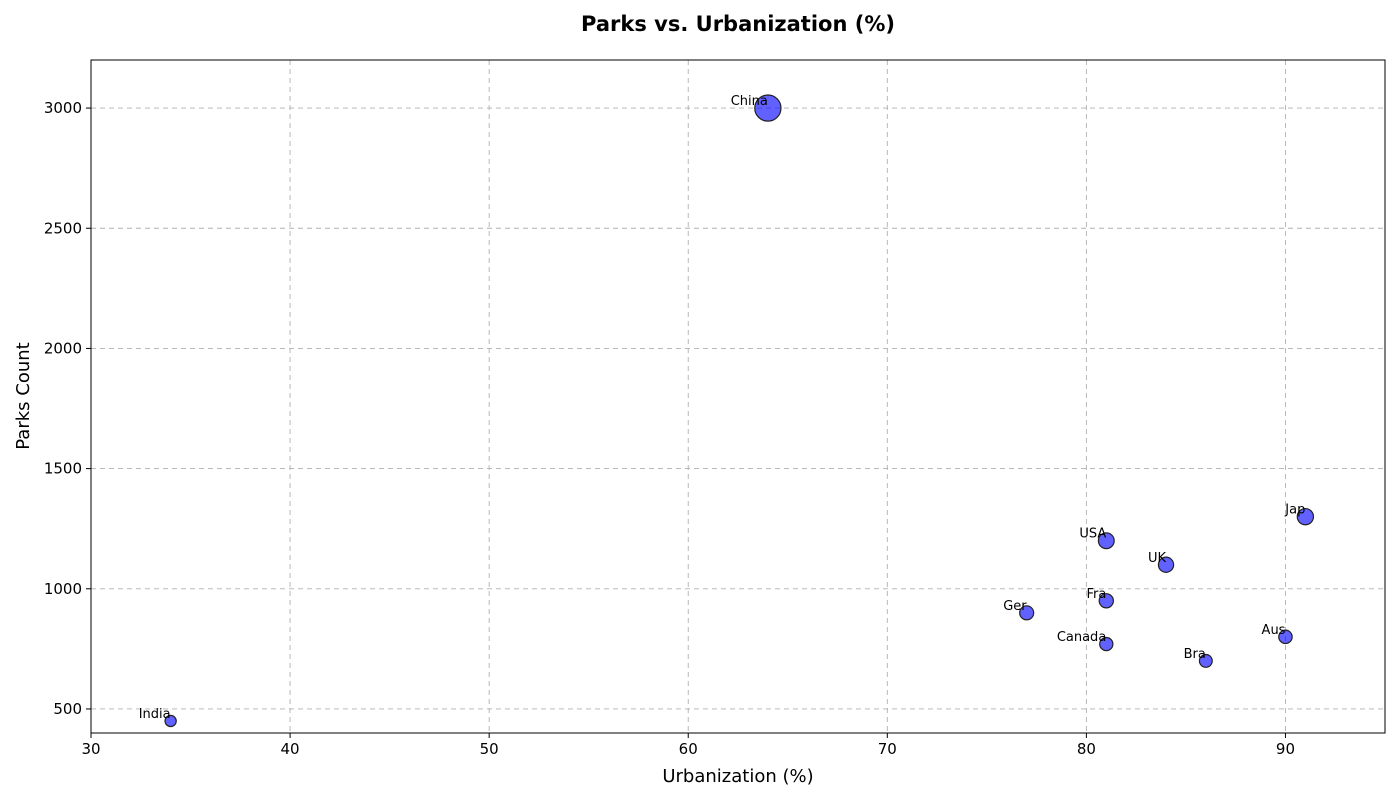 The height and width of the screenshot is (800, 1400). Describe the element at coordinates (1081, 637) in the screenshot. I see `point-label: Canada` at that location.